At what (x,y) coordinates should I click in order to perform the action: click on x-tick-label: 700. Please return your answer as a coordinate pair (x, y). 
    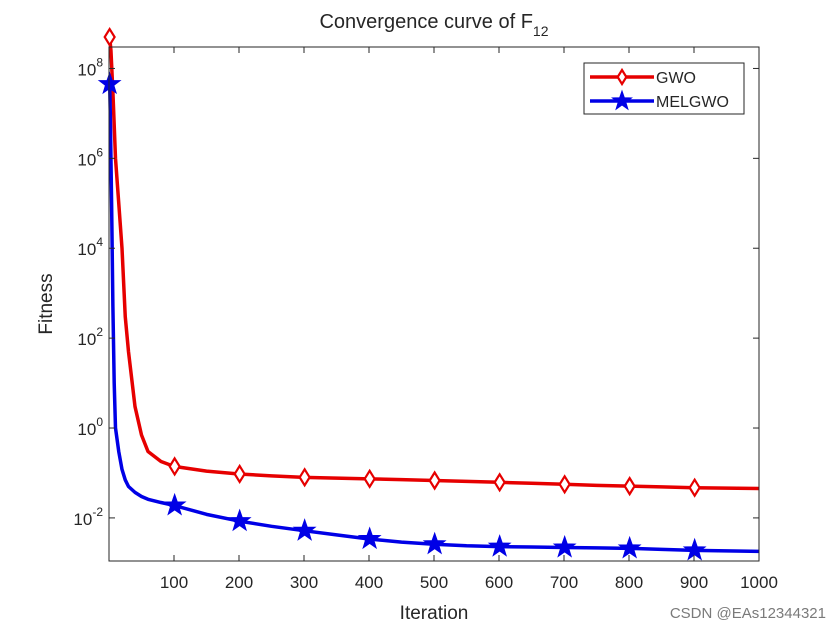
    Looking at the image, I should click on (564, 582).